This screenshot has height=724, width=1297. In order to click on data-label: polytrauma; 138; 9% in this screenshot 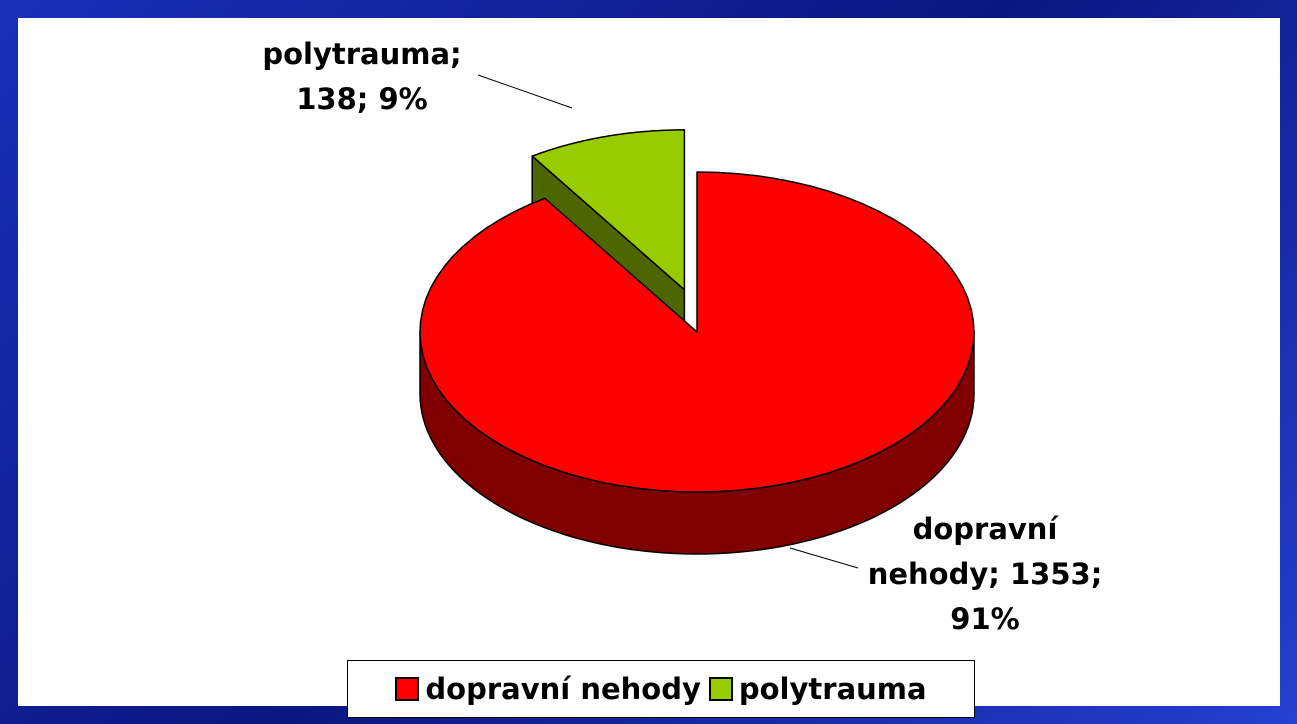, I will do `click(362, 77)`.